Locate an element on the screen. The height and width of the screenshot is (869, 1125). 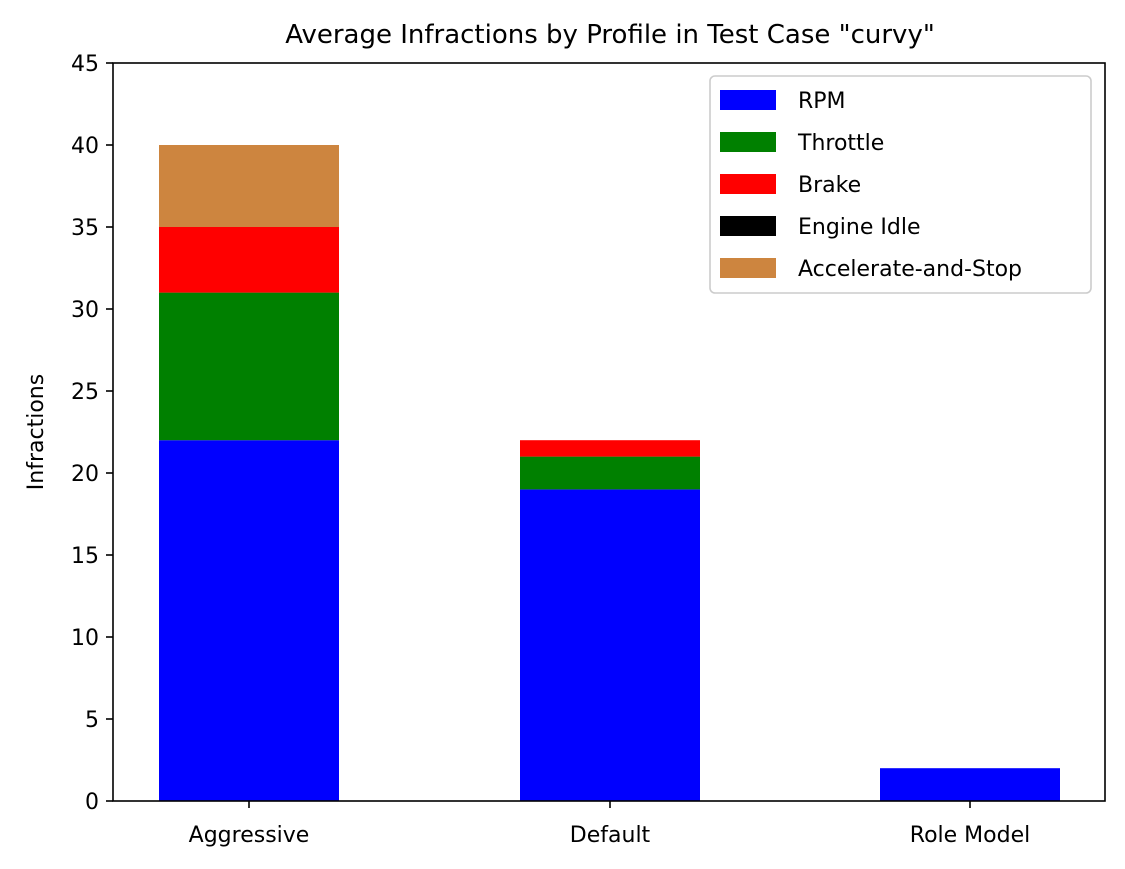
bar-role-model-rpm is located at coordinates (970, 784).